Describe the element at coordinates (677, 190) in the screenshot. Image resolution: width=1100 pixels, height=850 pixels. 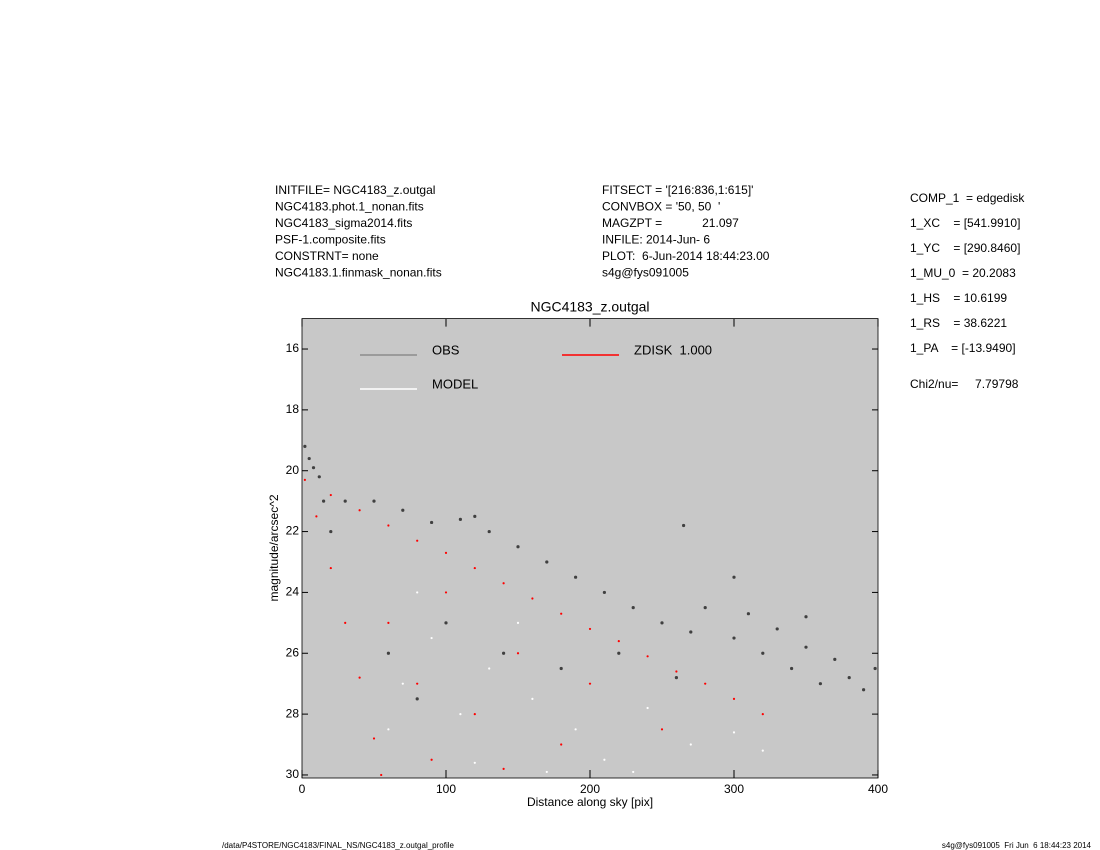
I see `header-line: FITSECT = '[216:836,1:615]'` at that location.